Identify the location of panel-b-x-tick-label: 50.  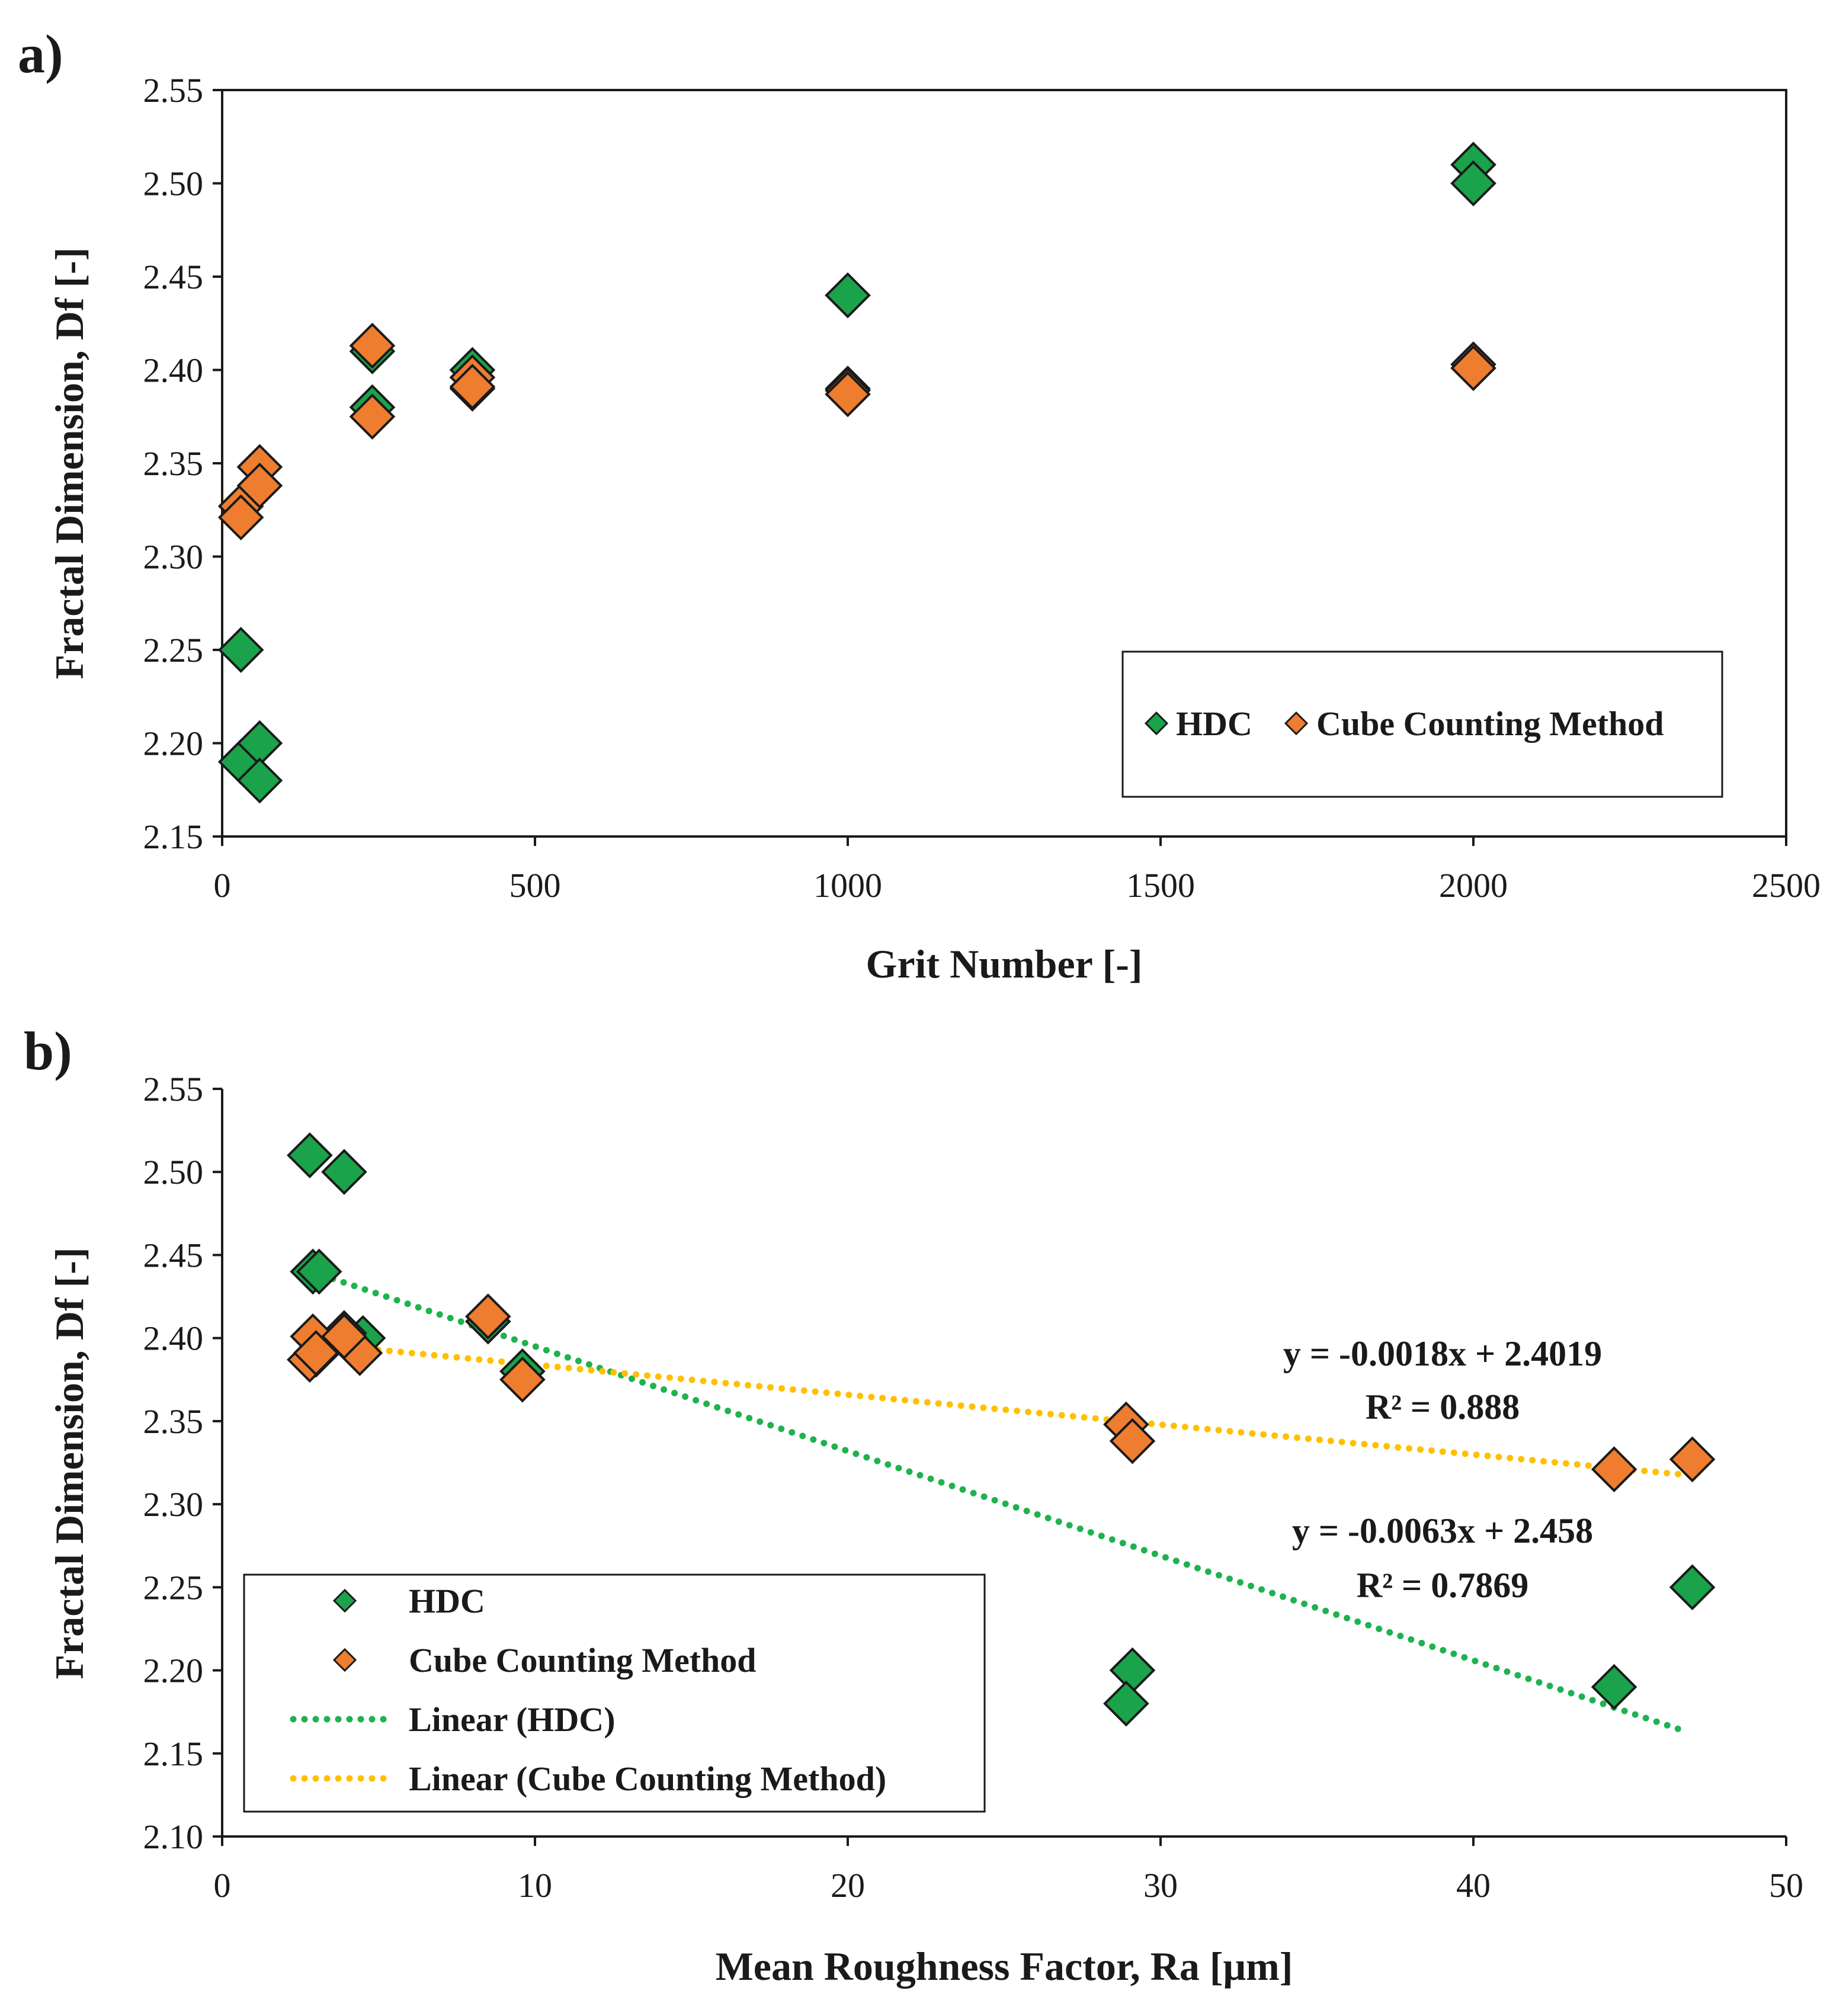
(1786, 1885).